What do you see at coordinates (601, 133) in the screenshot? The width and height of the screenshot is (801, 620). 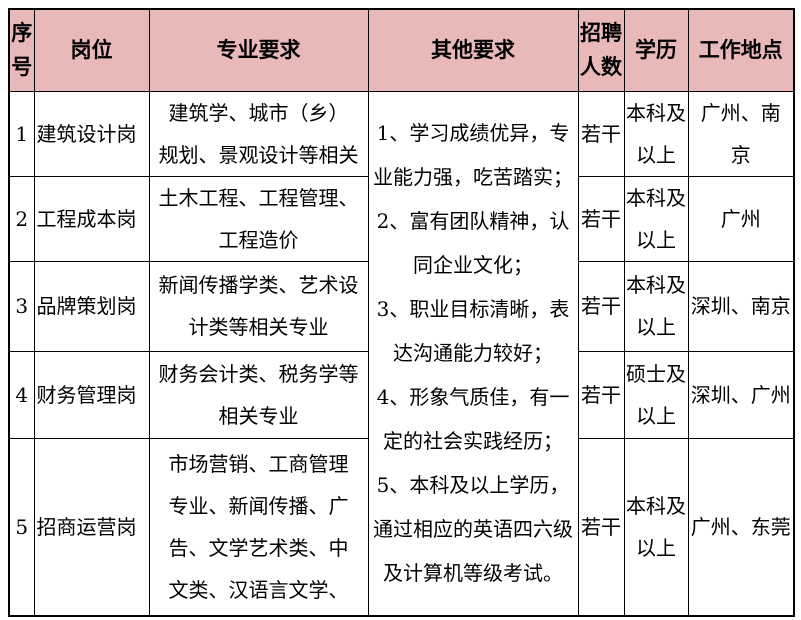 I see `cell-count-1: 若干` at bounding box center [601, 133].